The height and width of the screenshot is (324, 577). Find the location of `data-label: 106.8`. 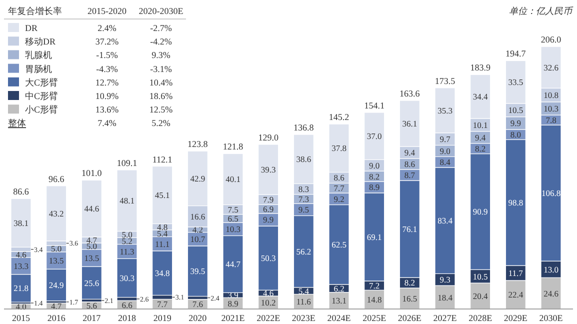

data-label: 106.8 is located at coordinates (551, 193).